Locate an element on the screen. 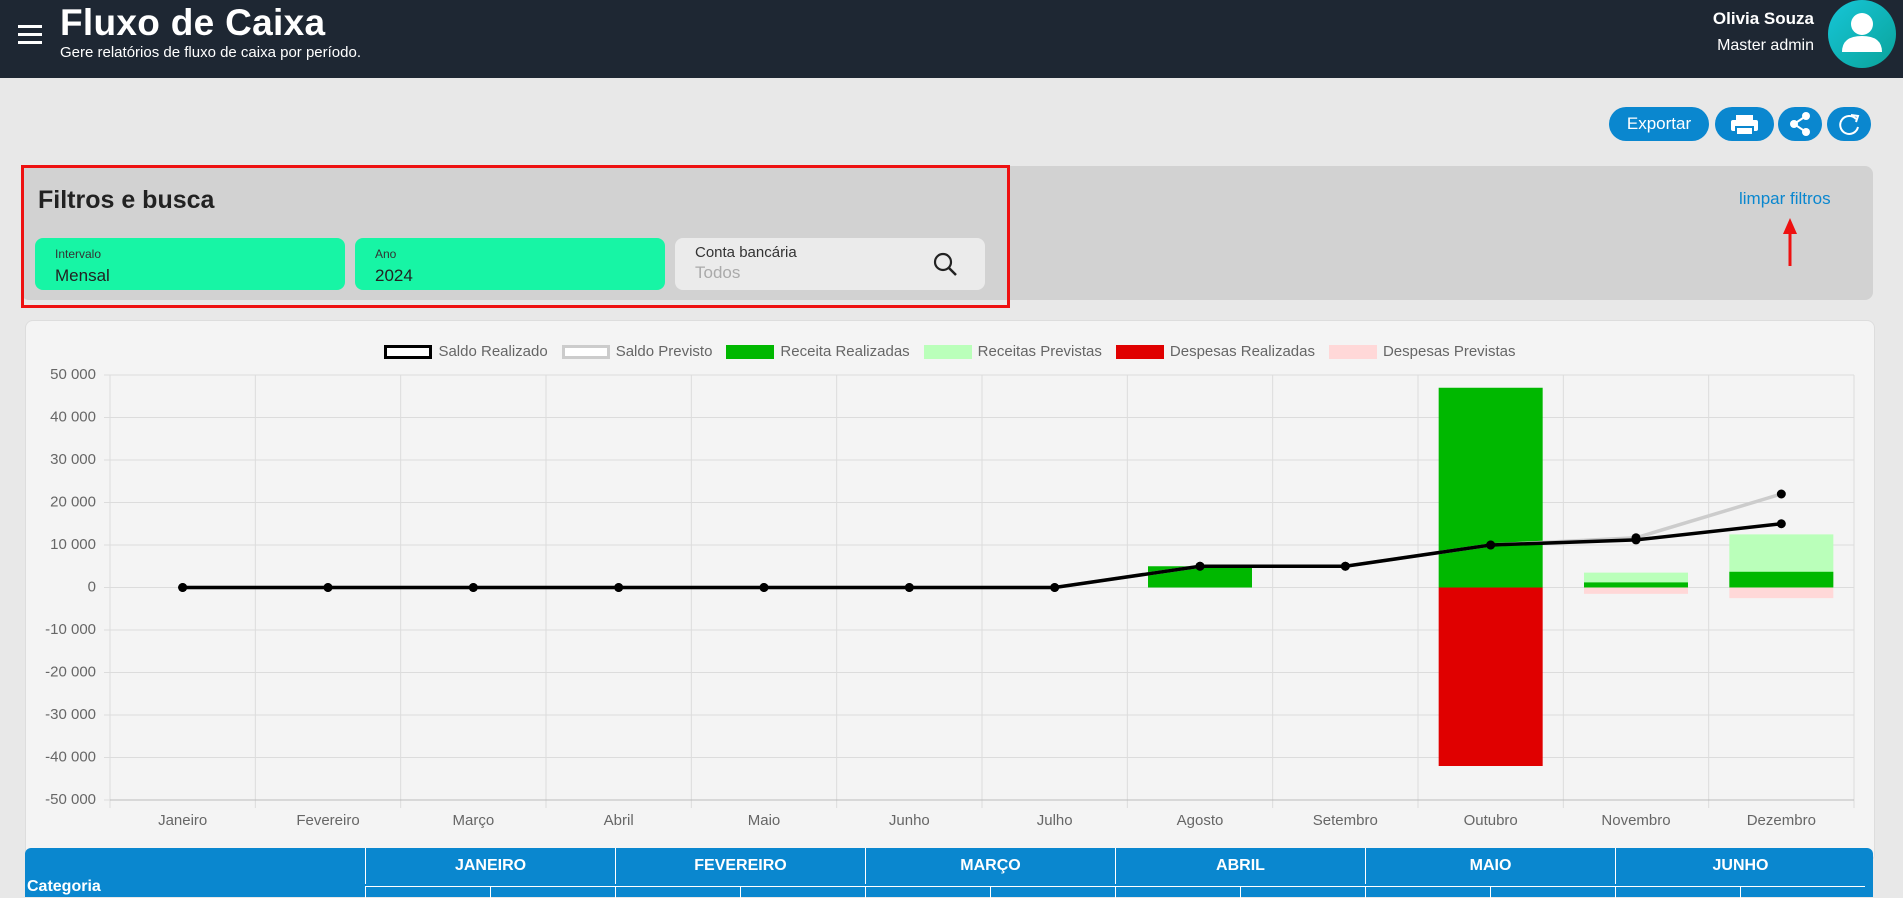 Image resolution: width=1903 pixels, height=898 pixels. x-tick-label: Janeiro is located at coordinates (182, 820).